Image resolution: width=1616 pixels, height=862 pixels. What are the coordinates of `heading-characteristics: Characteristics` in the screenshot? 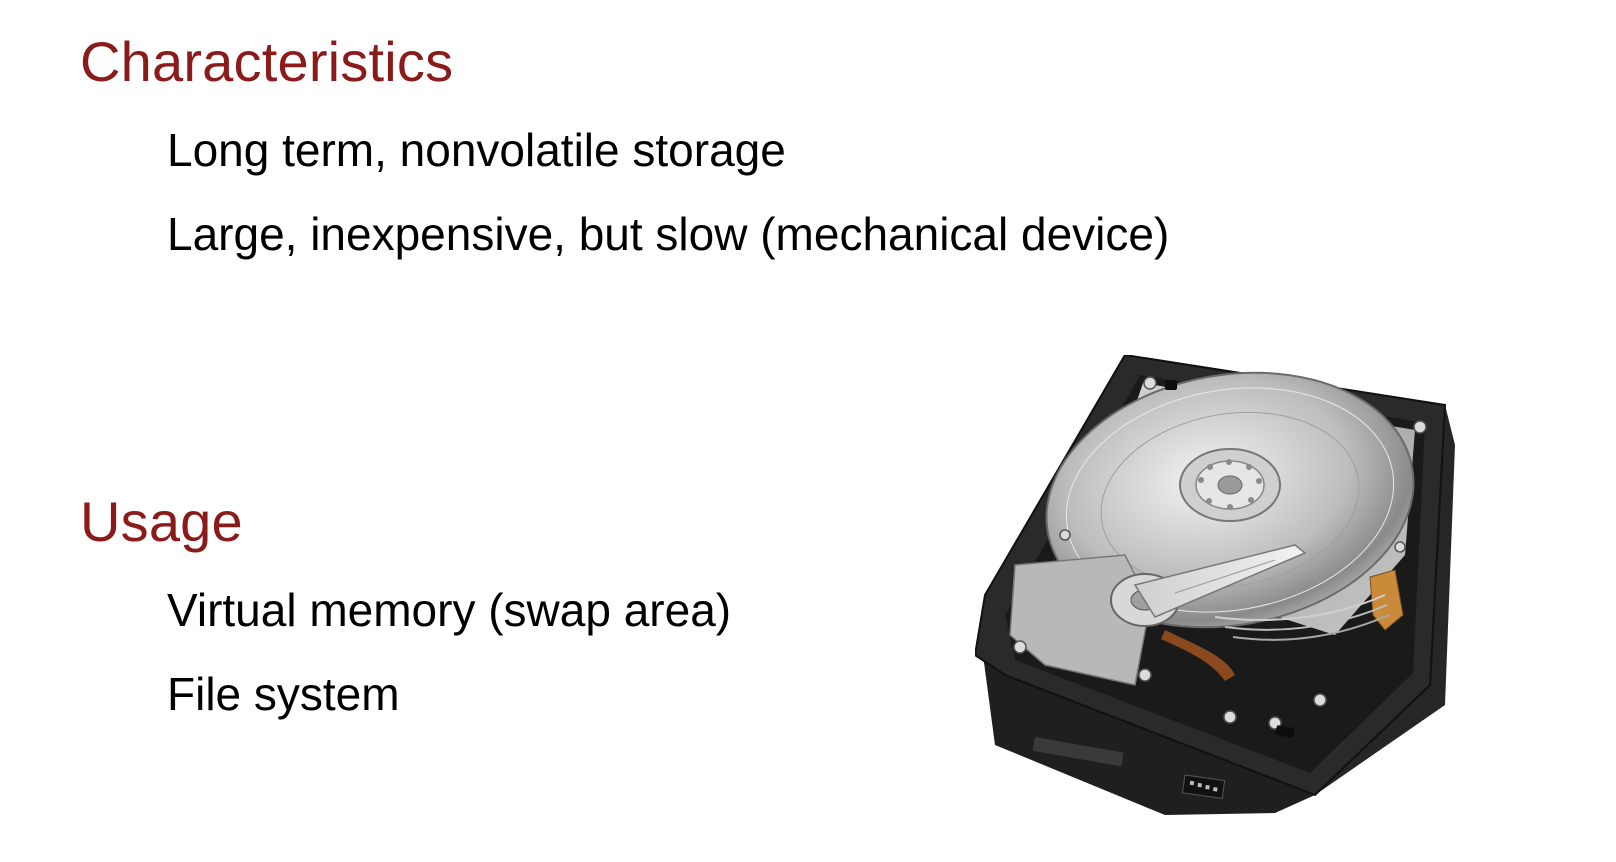 It's located at (267, 61).